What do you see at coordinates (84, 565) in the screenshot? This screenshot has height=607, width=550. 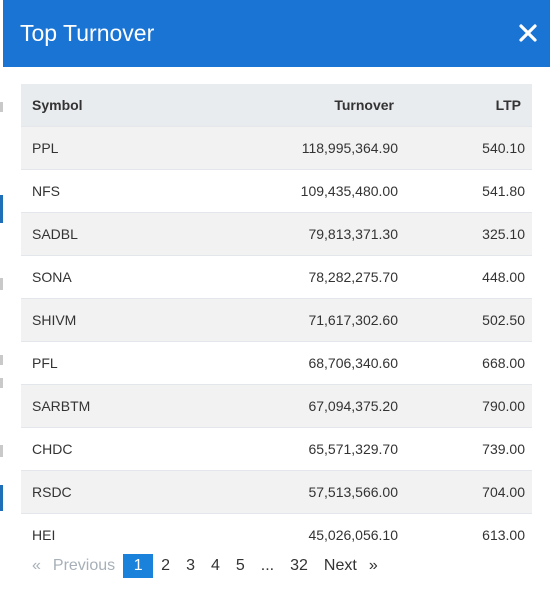 I see `previous-button: Previous` at bounding box center [84, 565].